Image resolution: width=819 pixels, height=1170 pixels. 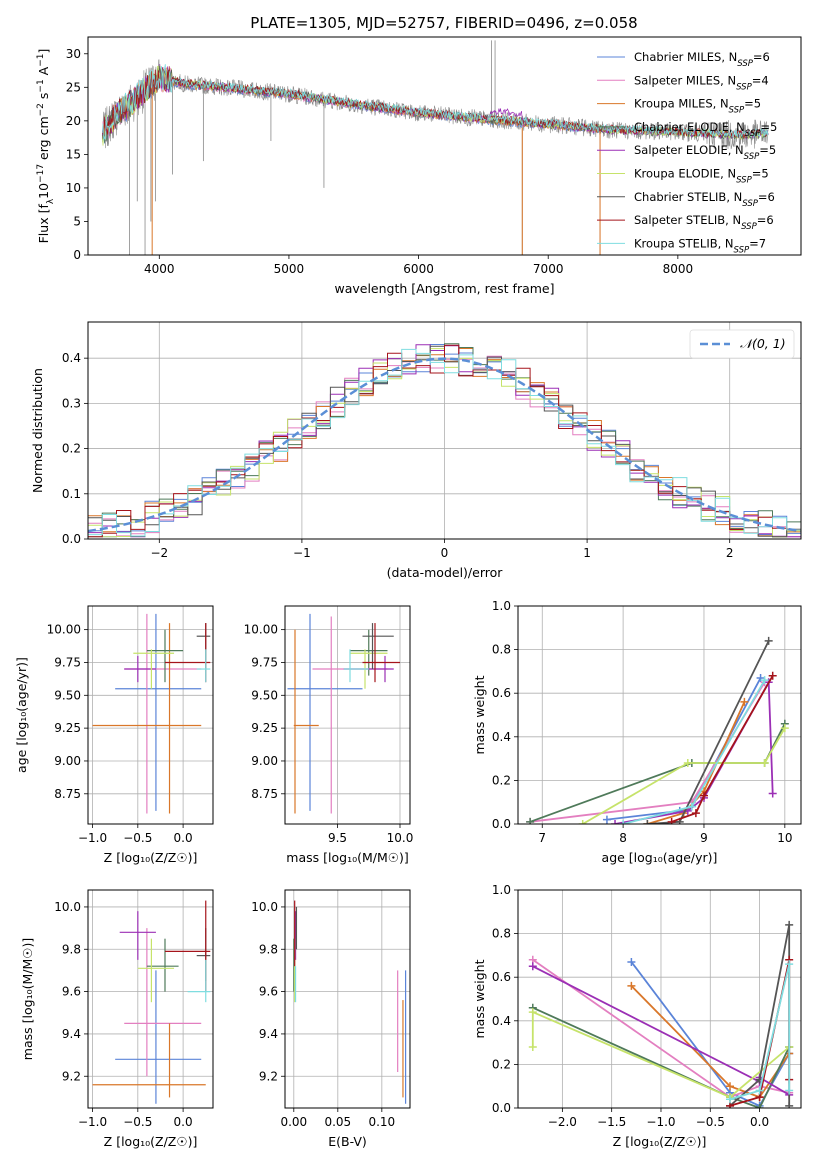 What do you see at coordinates (542, 838) in the screenshot?
I see `x-tick-label: 7` at bounding box center [542, 838].